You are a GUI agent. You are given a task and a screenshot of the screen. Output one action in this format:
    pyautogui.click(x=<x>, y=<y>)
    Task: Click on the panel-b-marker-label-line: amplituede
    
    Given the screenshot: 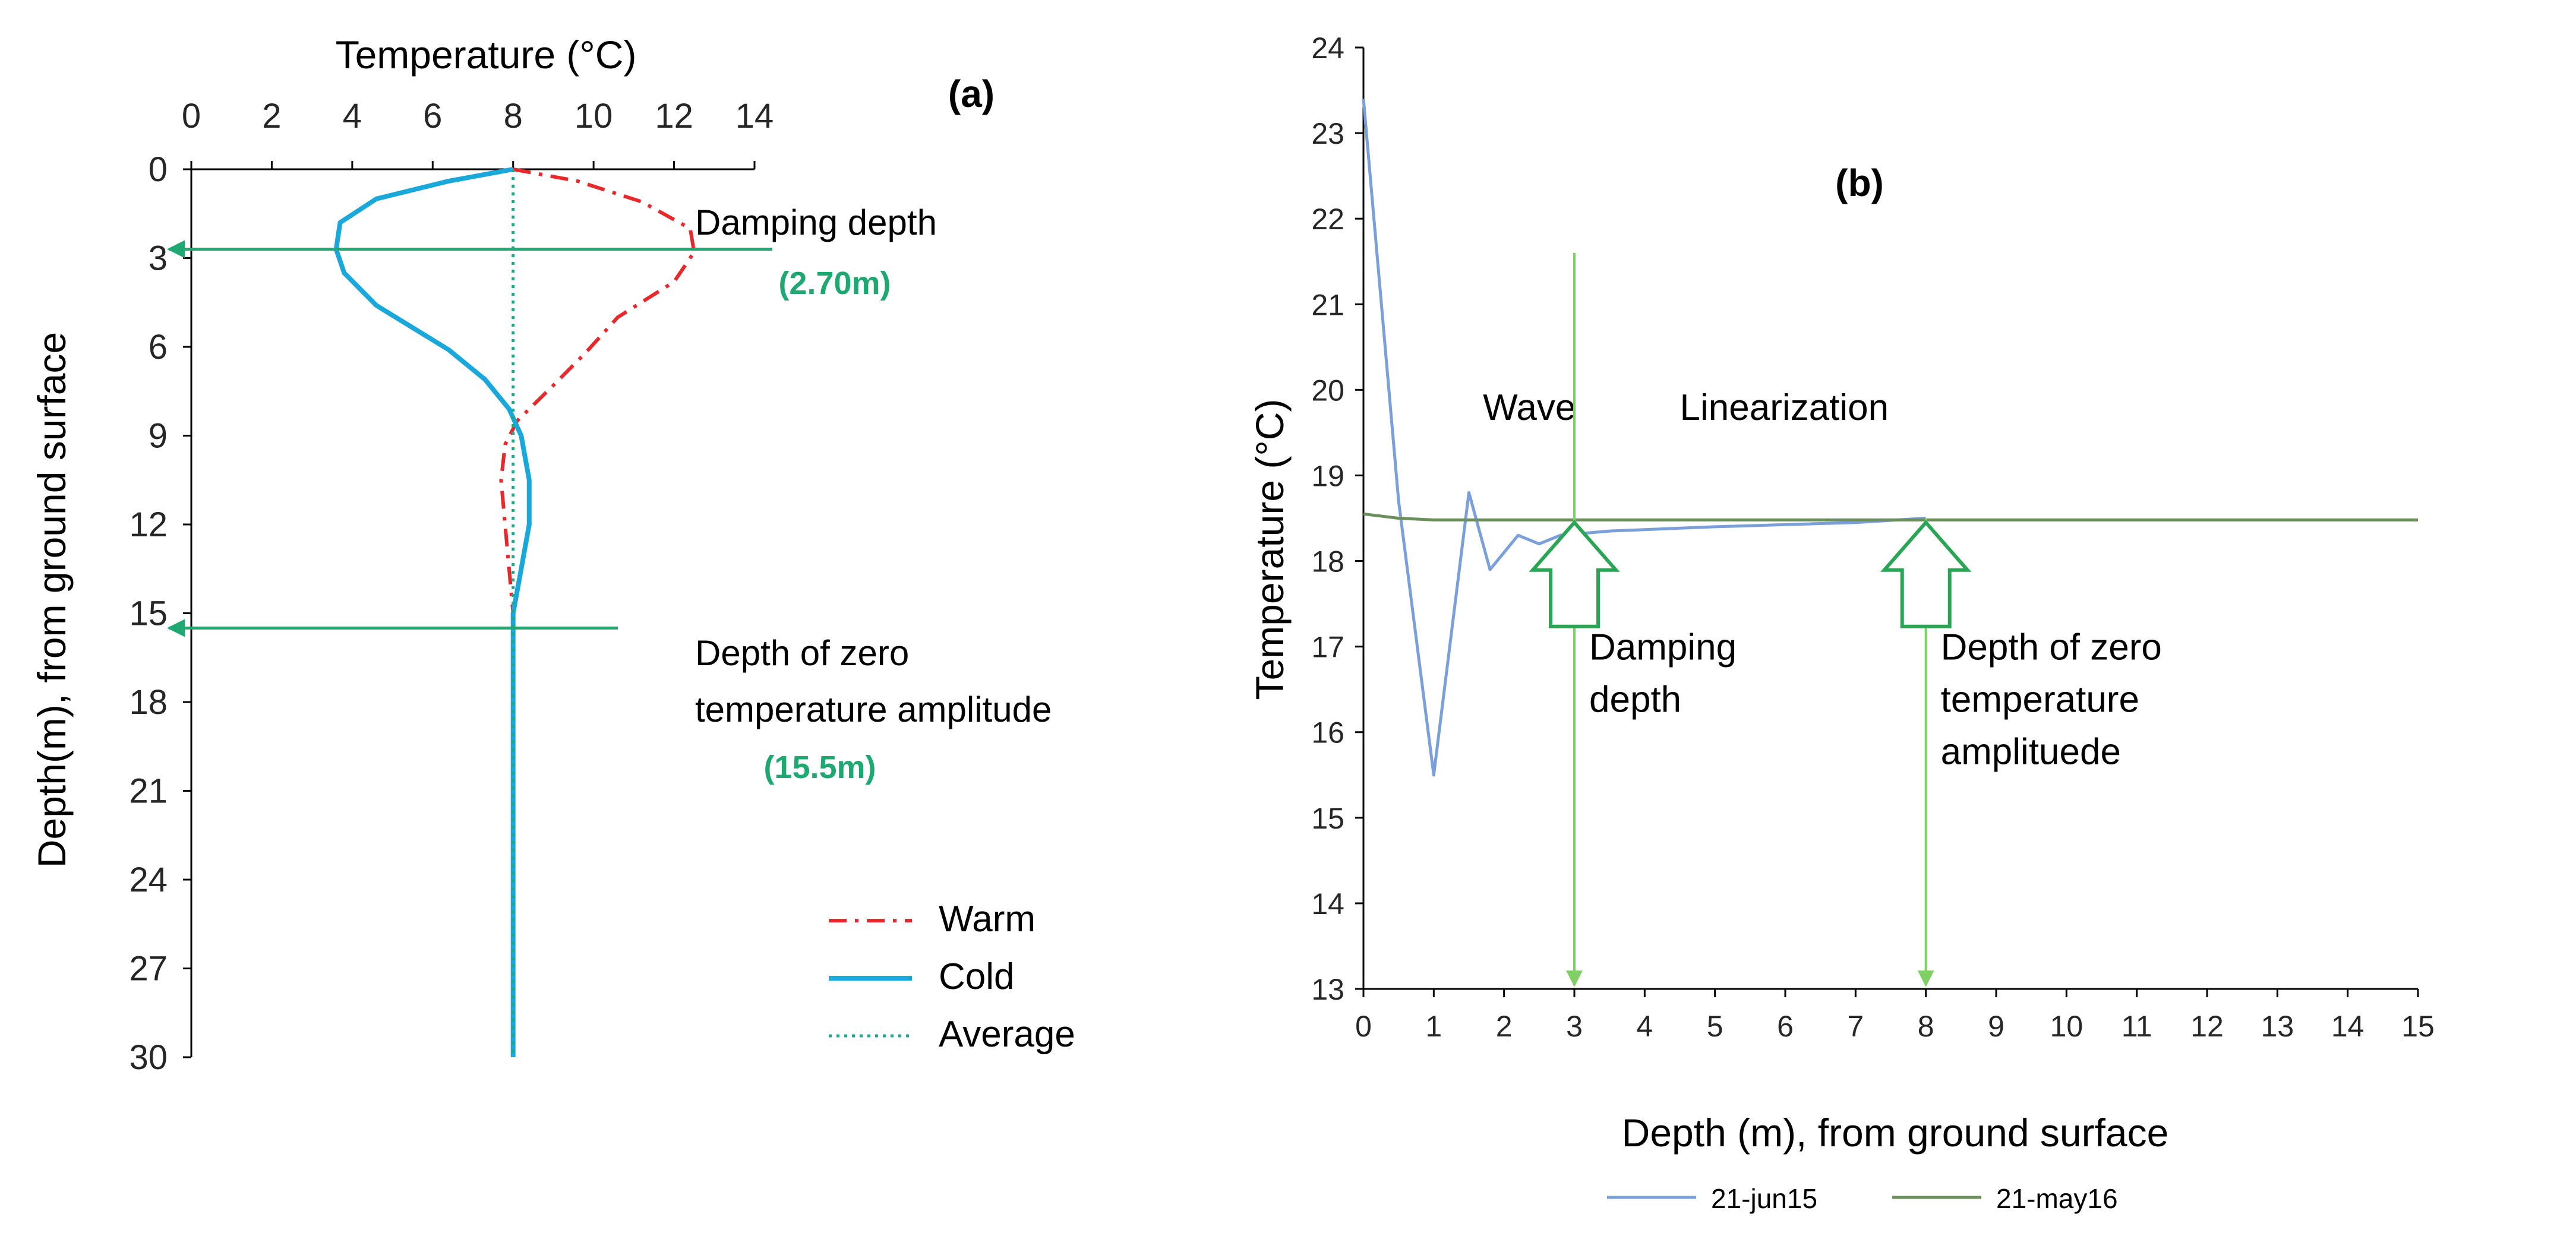 What is the action you would take?
    pyautogui.click(x=2031, y=751)
    